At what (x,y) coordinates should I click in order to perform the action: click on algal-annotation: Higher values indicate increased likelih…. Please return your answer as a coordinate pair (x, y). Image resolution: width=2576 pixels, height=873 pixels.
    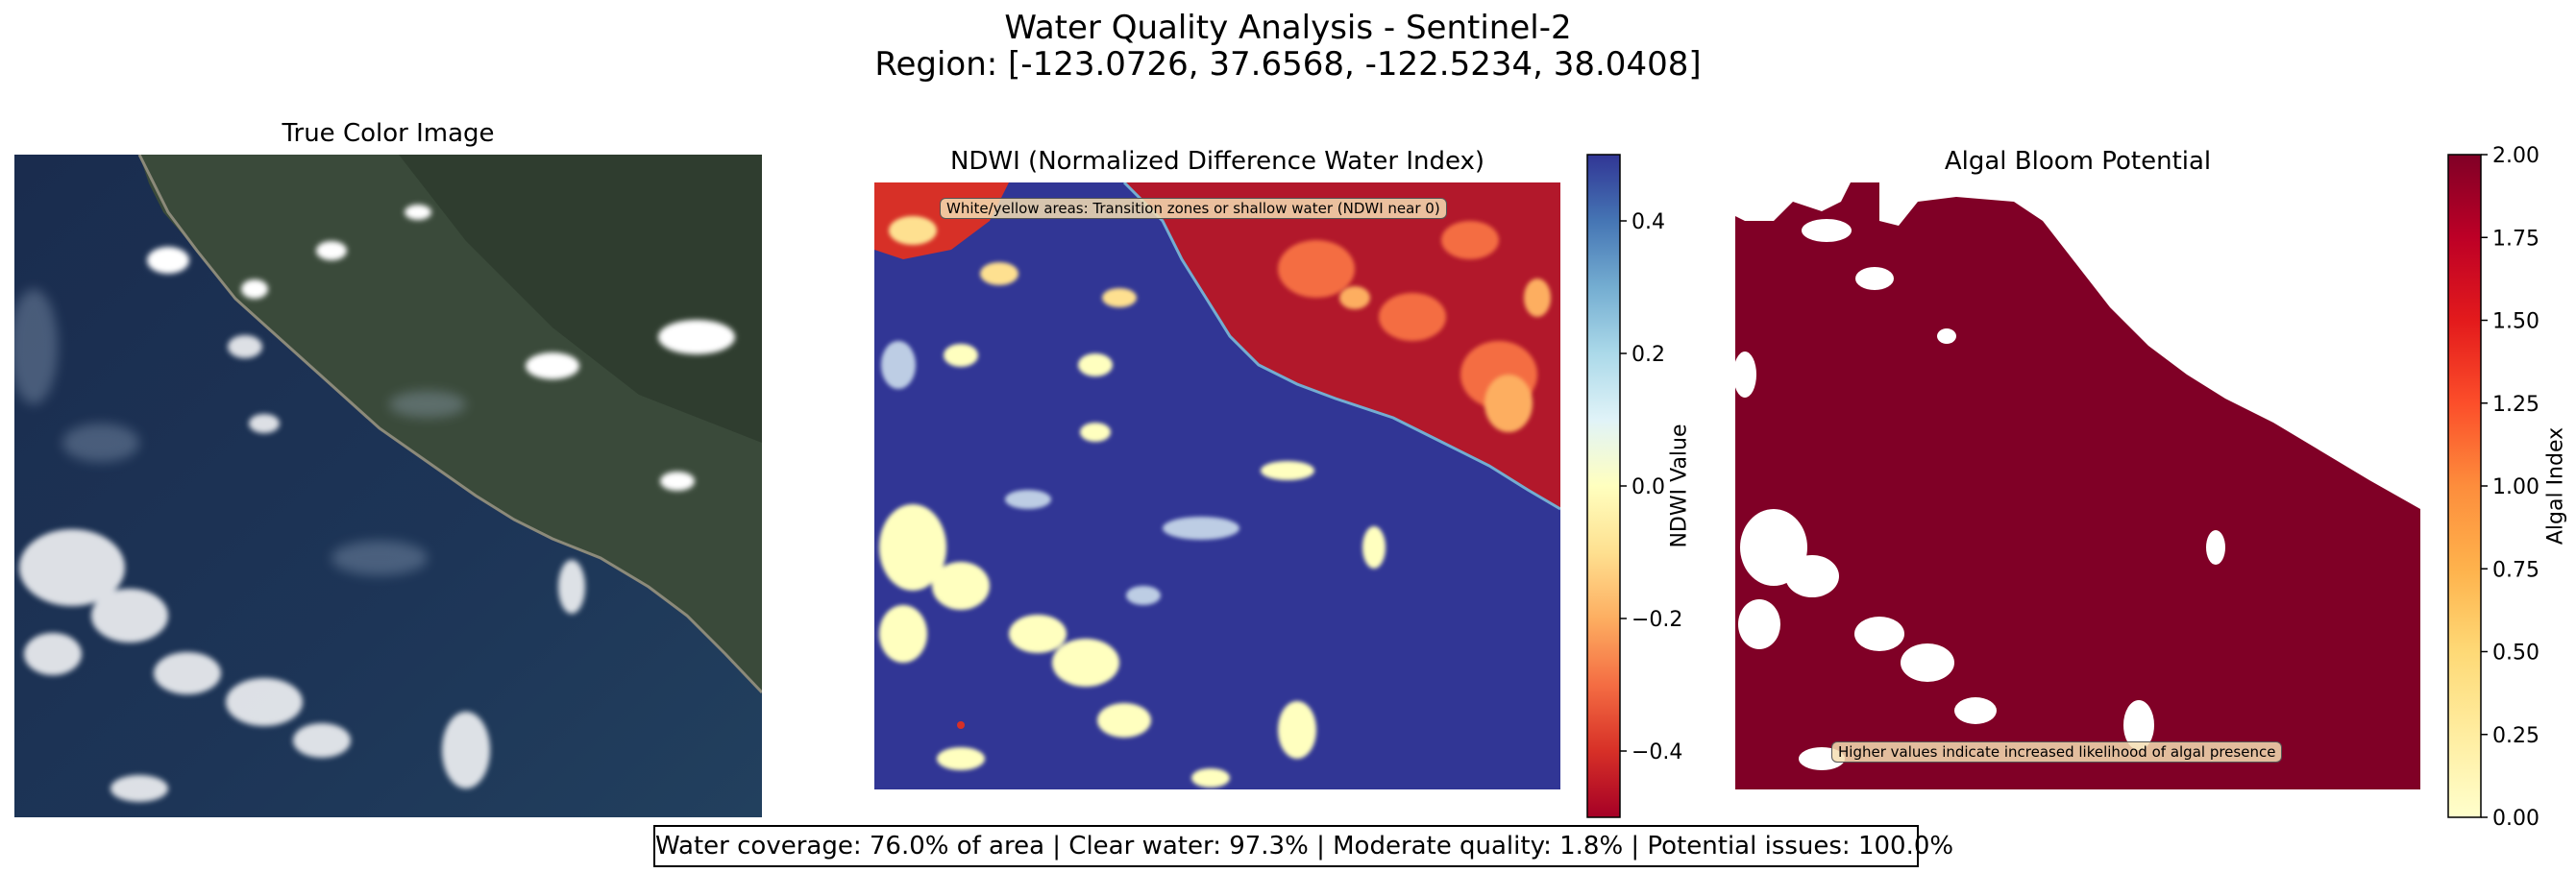
    Looking at the image, I should click on (2057, 752).